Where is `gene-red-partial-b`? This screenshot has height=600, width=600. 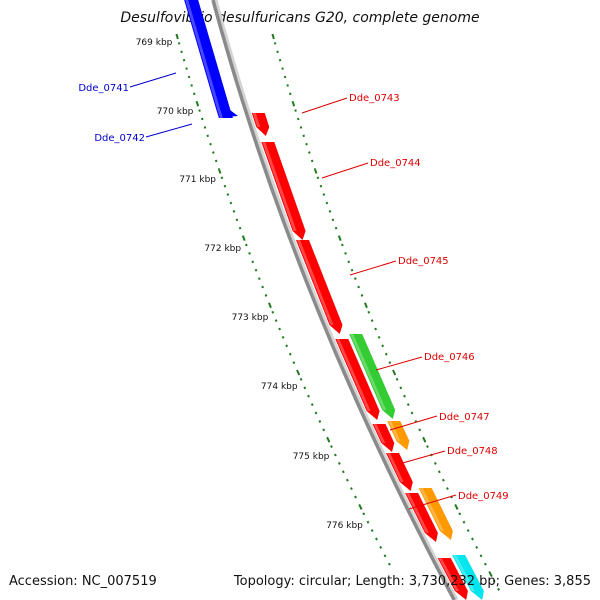 gene-red-partial-b is located at coordinates (383, 438).